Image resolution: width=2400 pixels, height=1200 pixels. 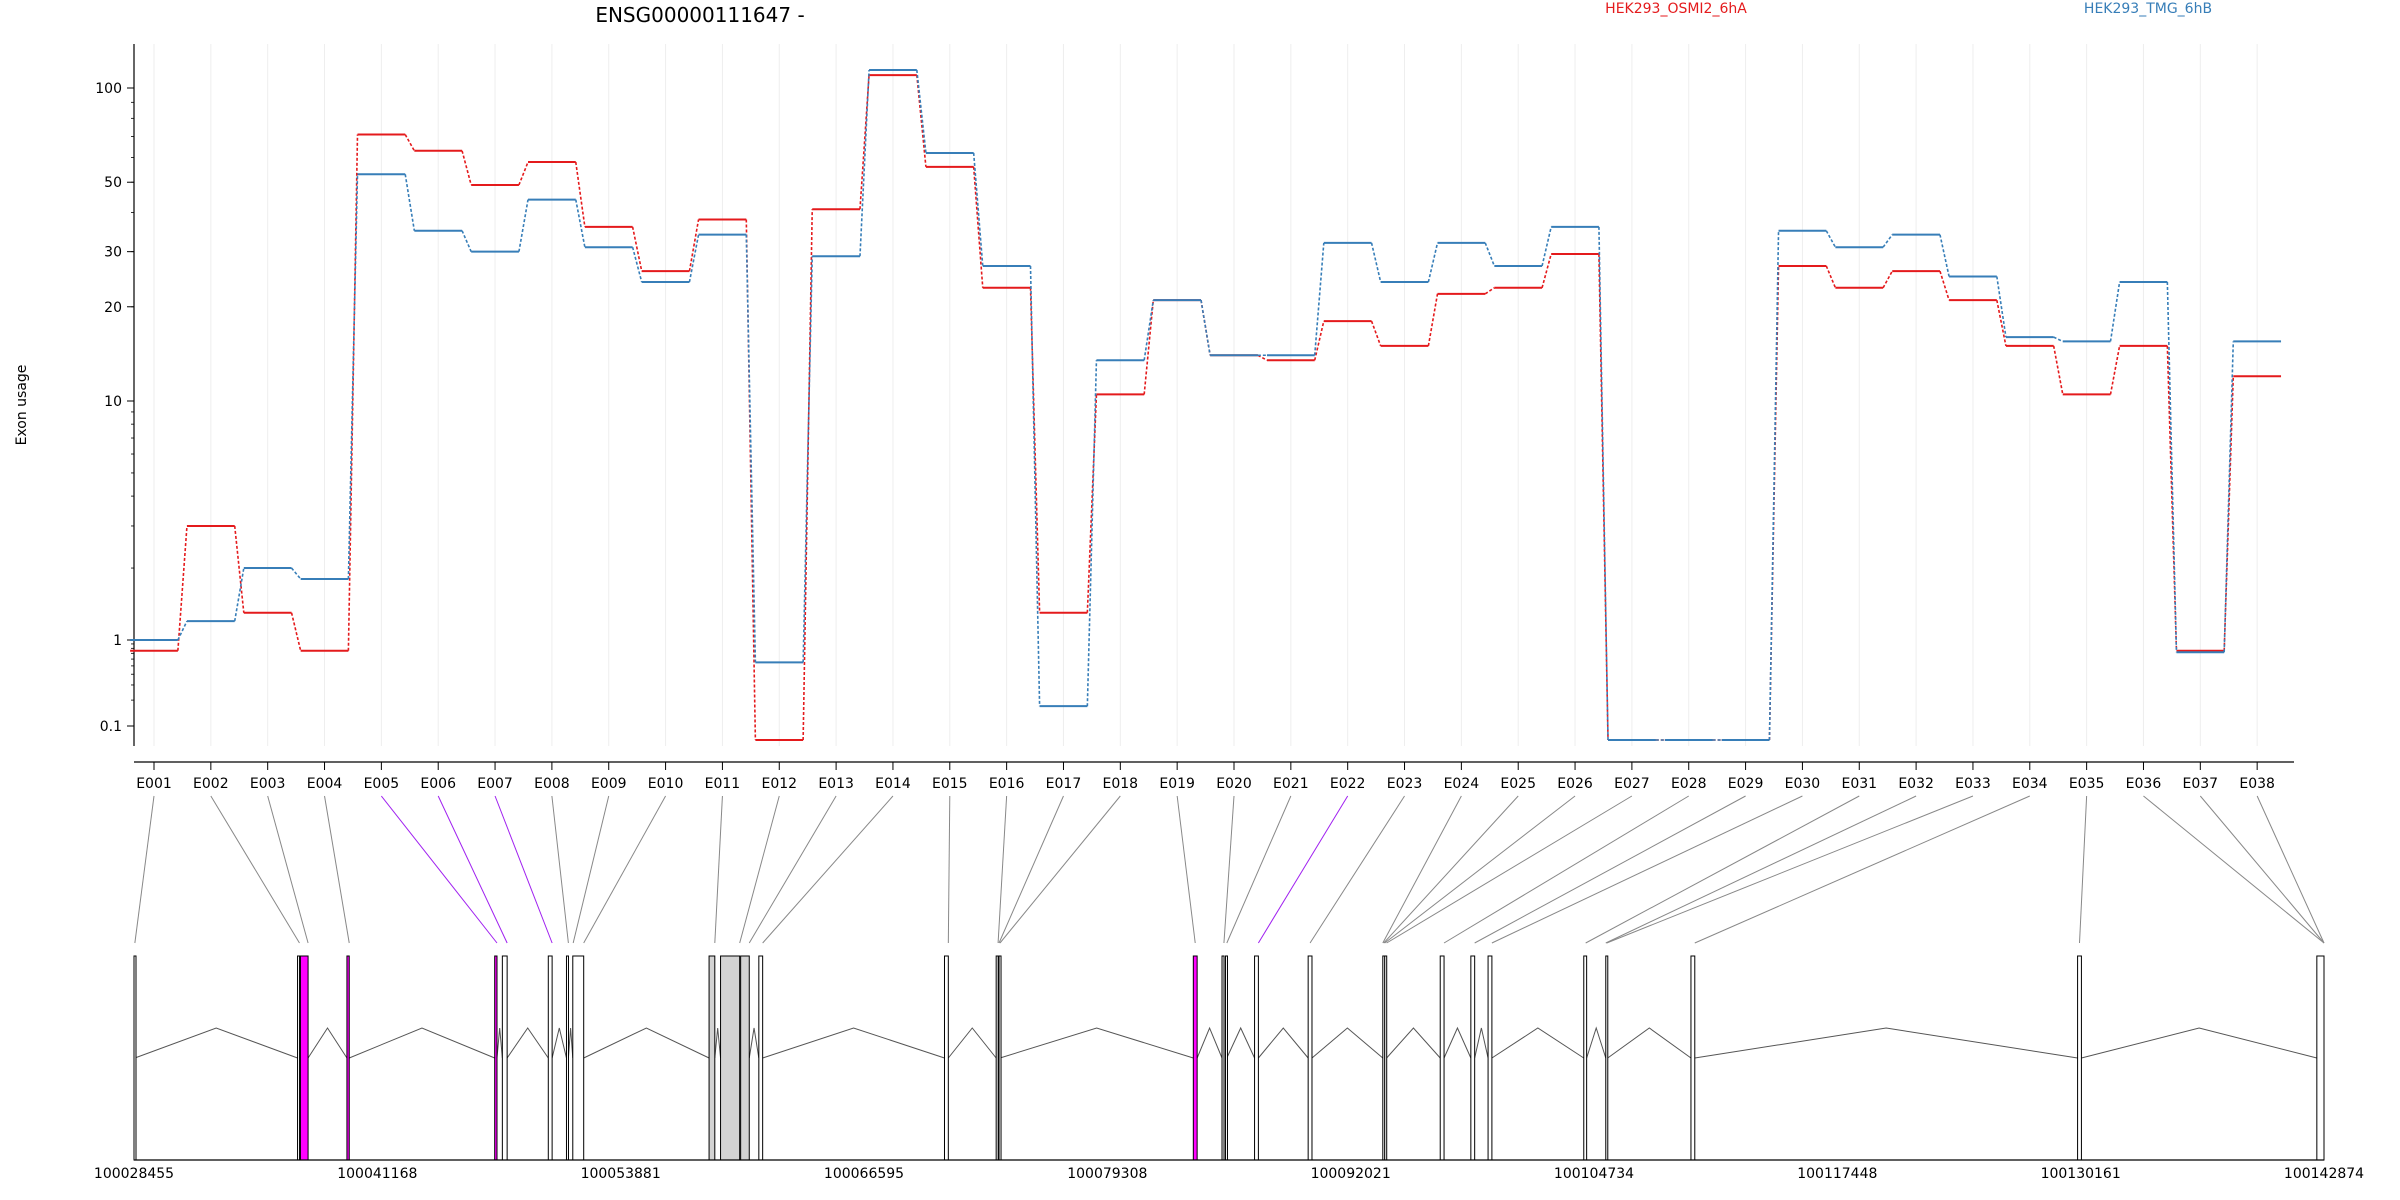 I want to click on x-tick-label: E038, so click(x=2257, y=784).